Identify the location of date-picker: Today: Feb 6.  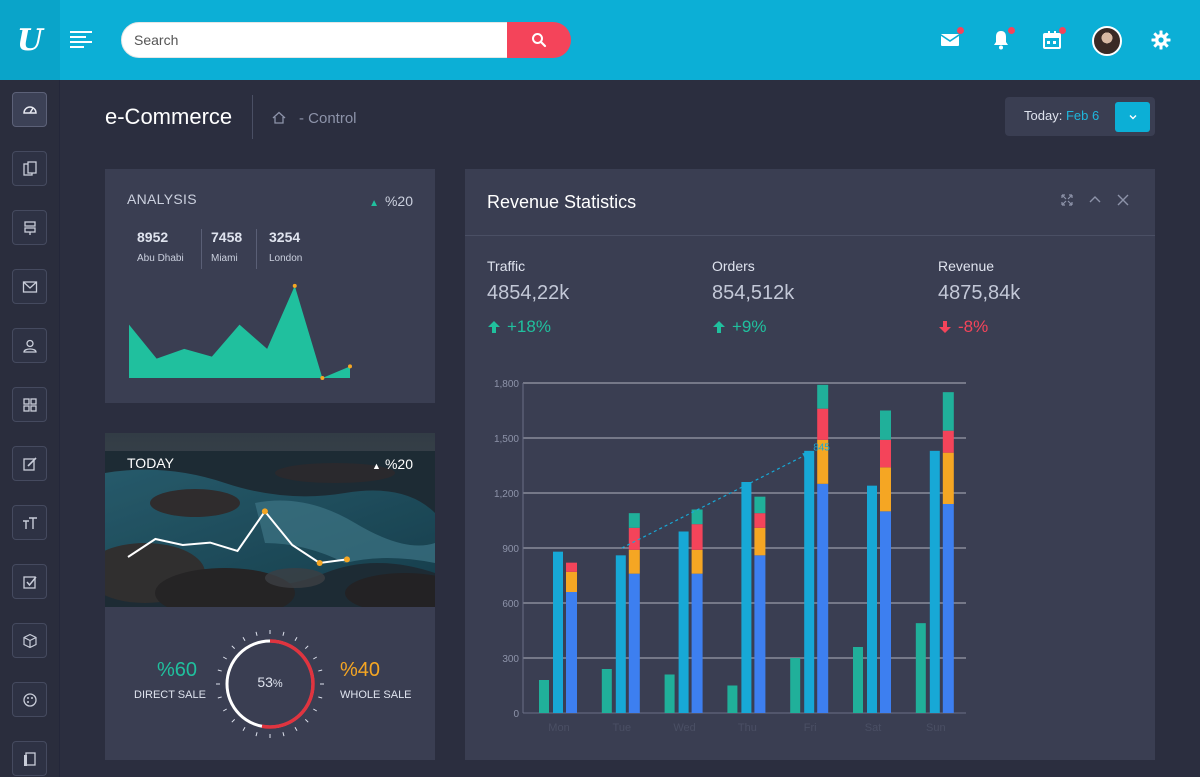
(1080, 116).